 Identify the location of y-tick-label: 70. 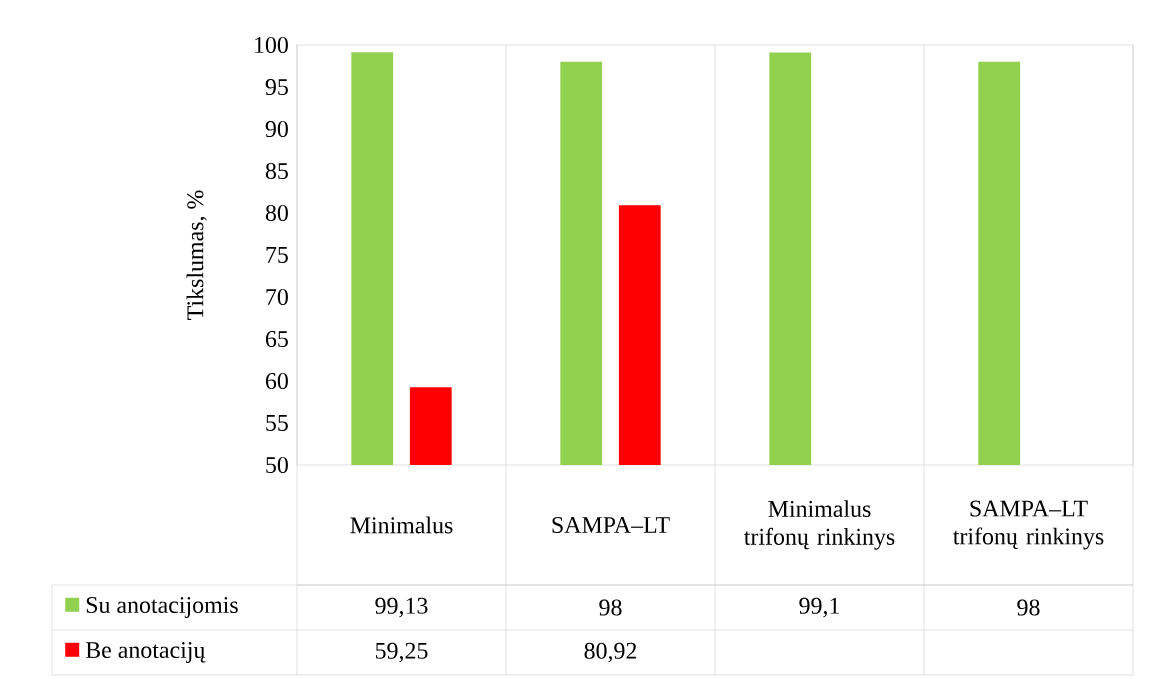
(277, 297).